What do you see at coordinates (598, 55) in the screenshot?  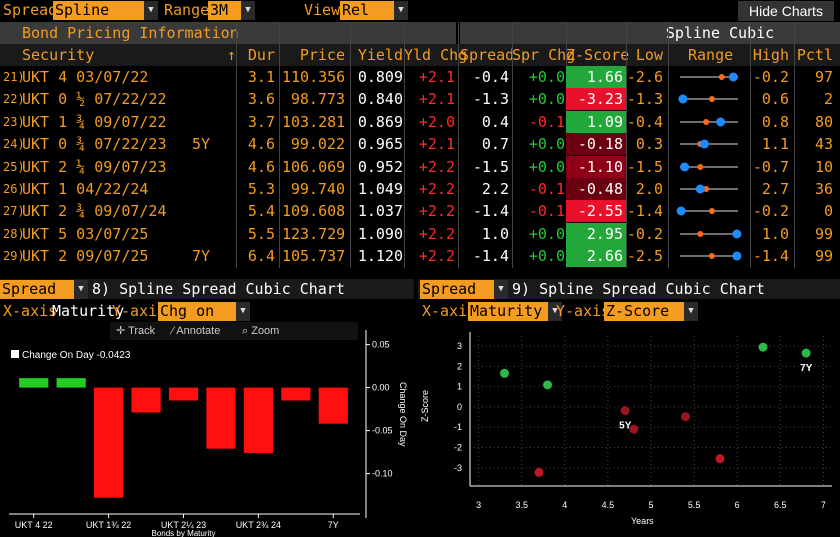 I see `col-z-score: Z-Score` at bounding box center [598, 55].